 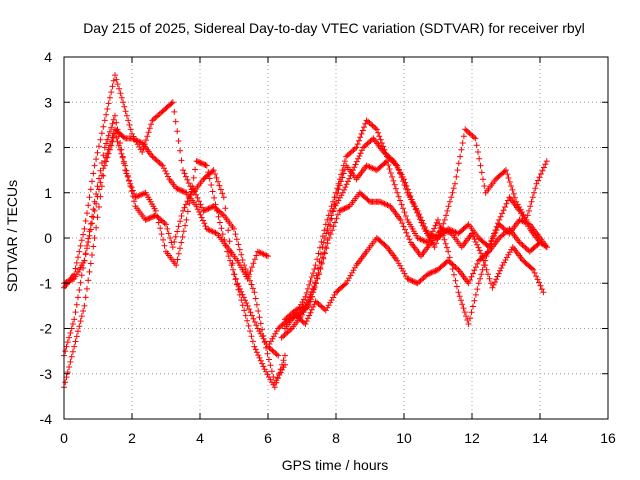 I want to click on y-tick-label: -1, so click(x=46, y=283).